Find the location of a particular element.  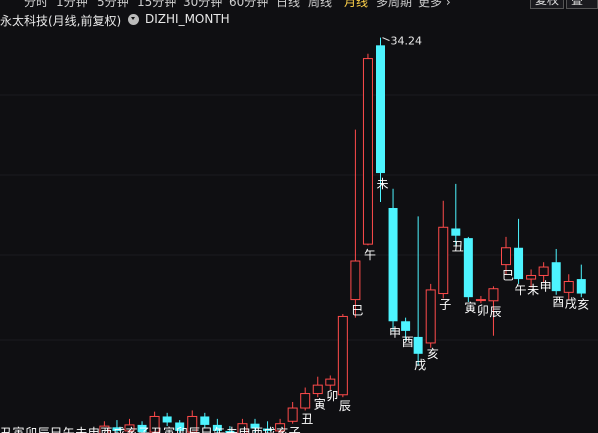

max-price-arrow is located at coordinates (386, 39).